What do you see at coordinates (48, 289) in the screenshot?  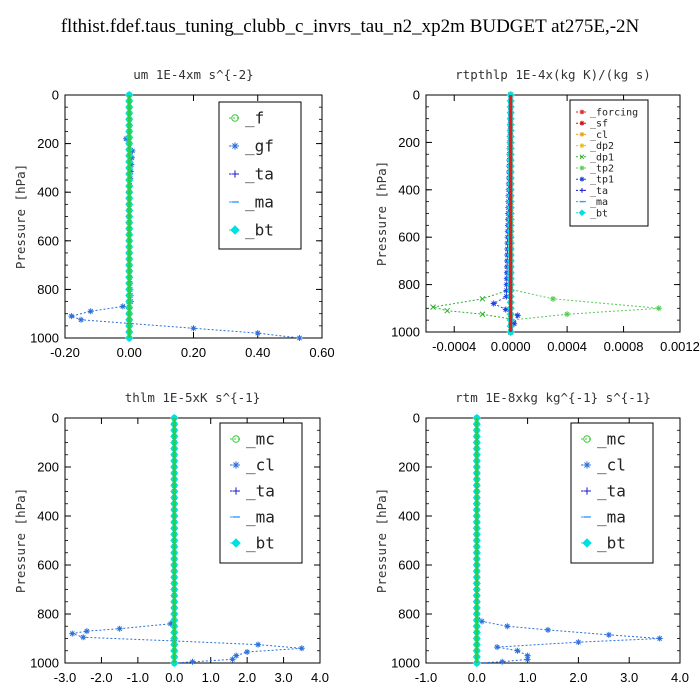 I see `y-tick-label: 800` at bounding box center [48, 289].